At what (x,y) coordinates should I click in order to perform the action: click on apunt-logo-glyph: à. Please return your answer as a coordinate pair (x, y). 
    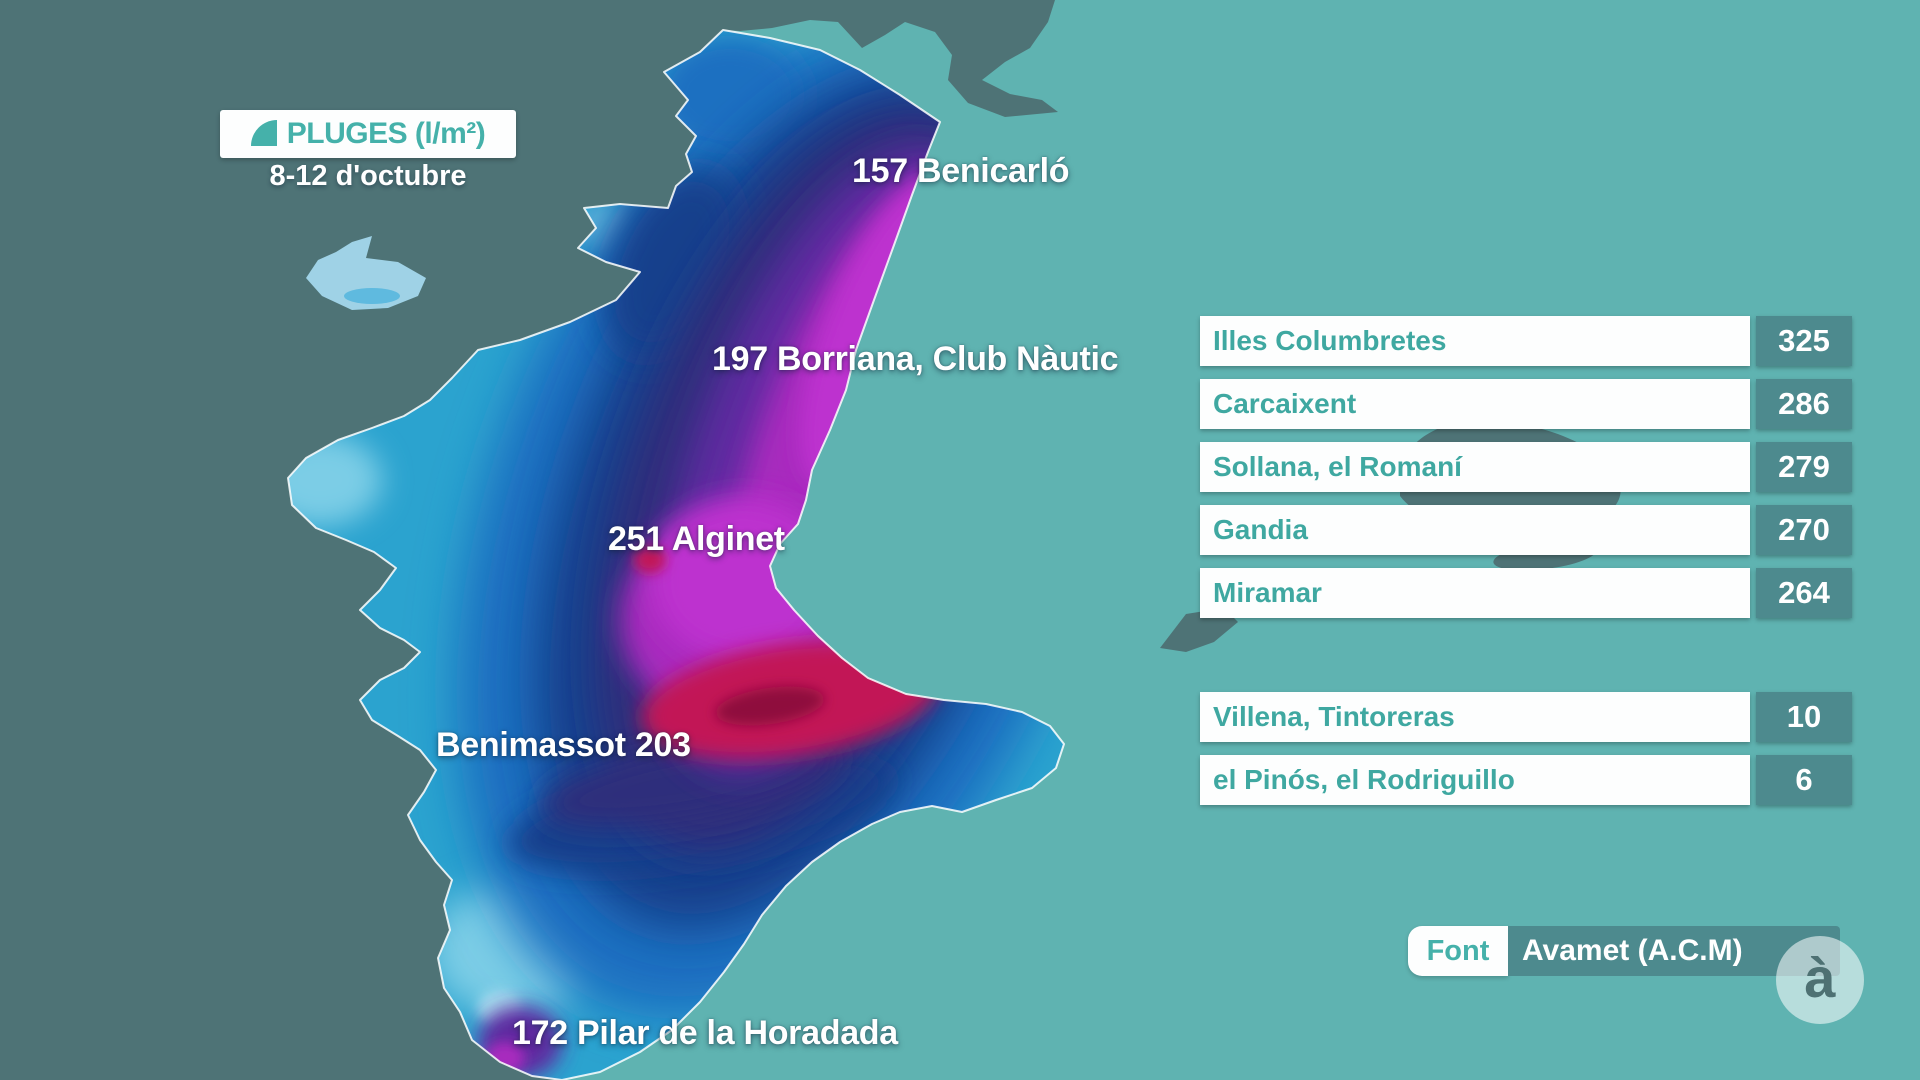
    Looking at the image, I should click on (1820, 977).